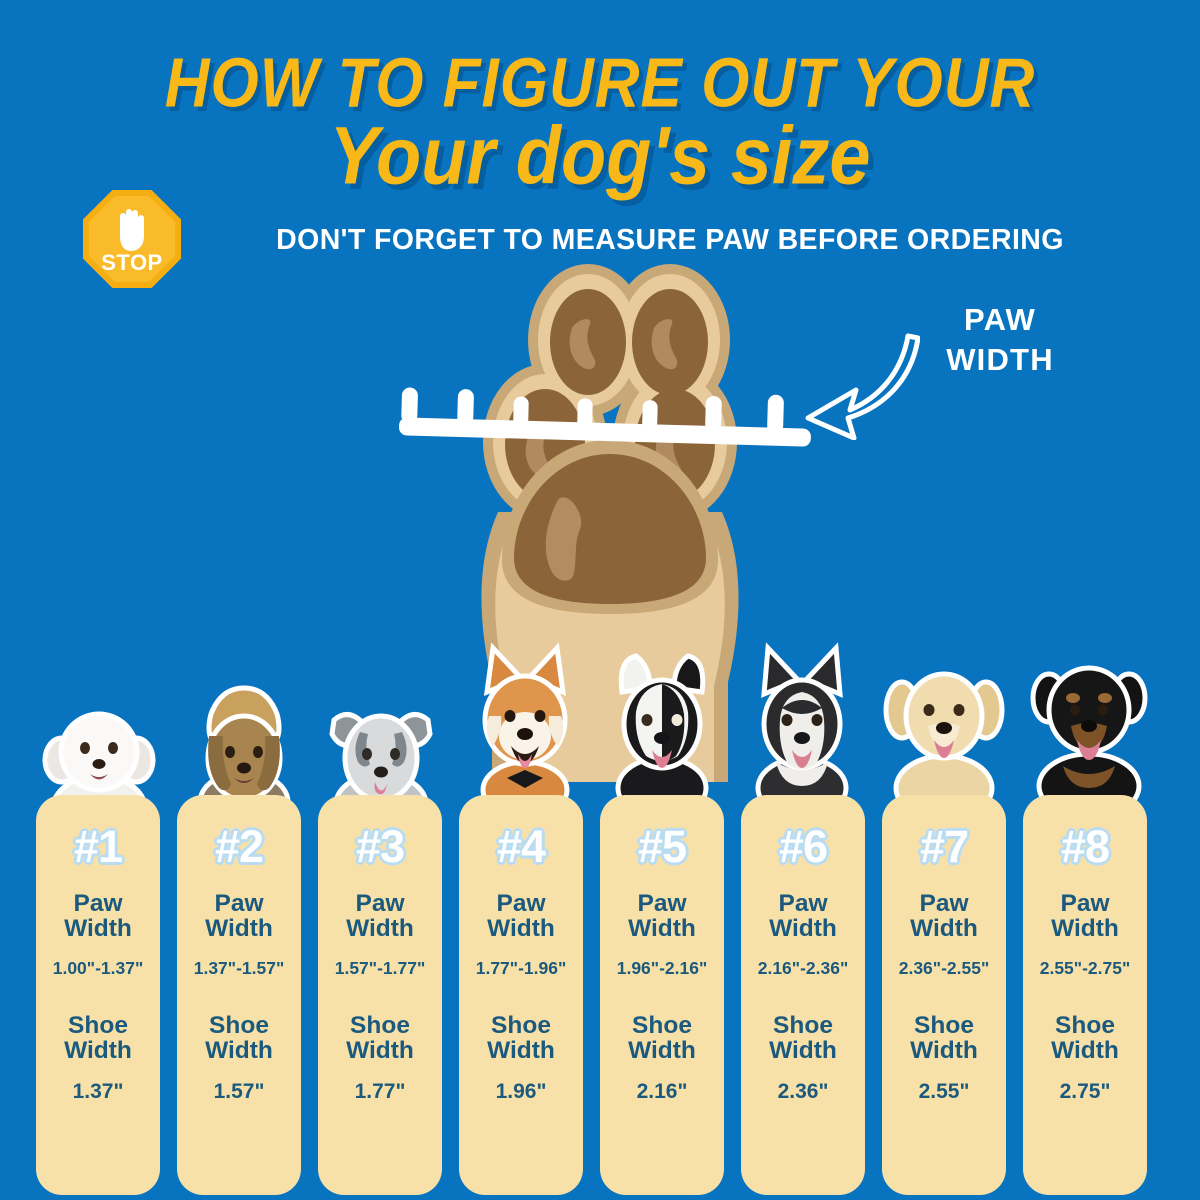 The width and height of the screenshot is (1200, 1200). What do you see at coordinates (662, 1091) in the screenshot?
I see `shoe-width-value: 2.16"` at bounding box center [662, 1091].